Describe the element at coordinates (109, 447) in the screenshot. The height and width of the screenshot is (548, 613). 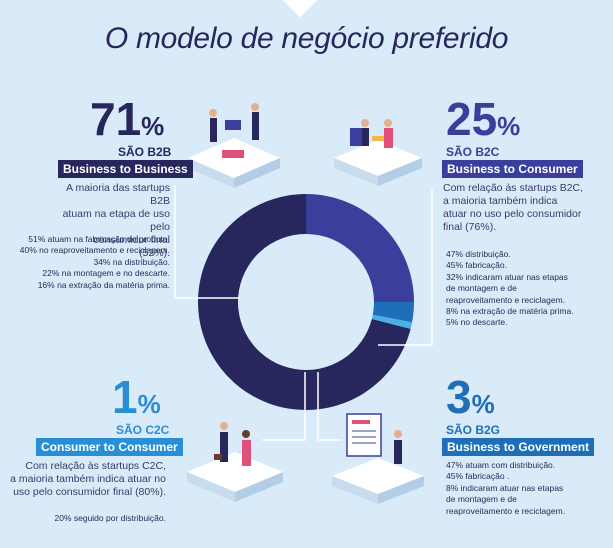
I see `c2c-badge: Consumer to Consumer` at that location.